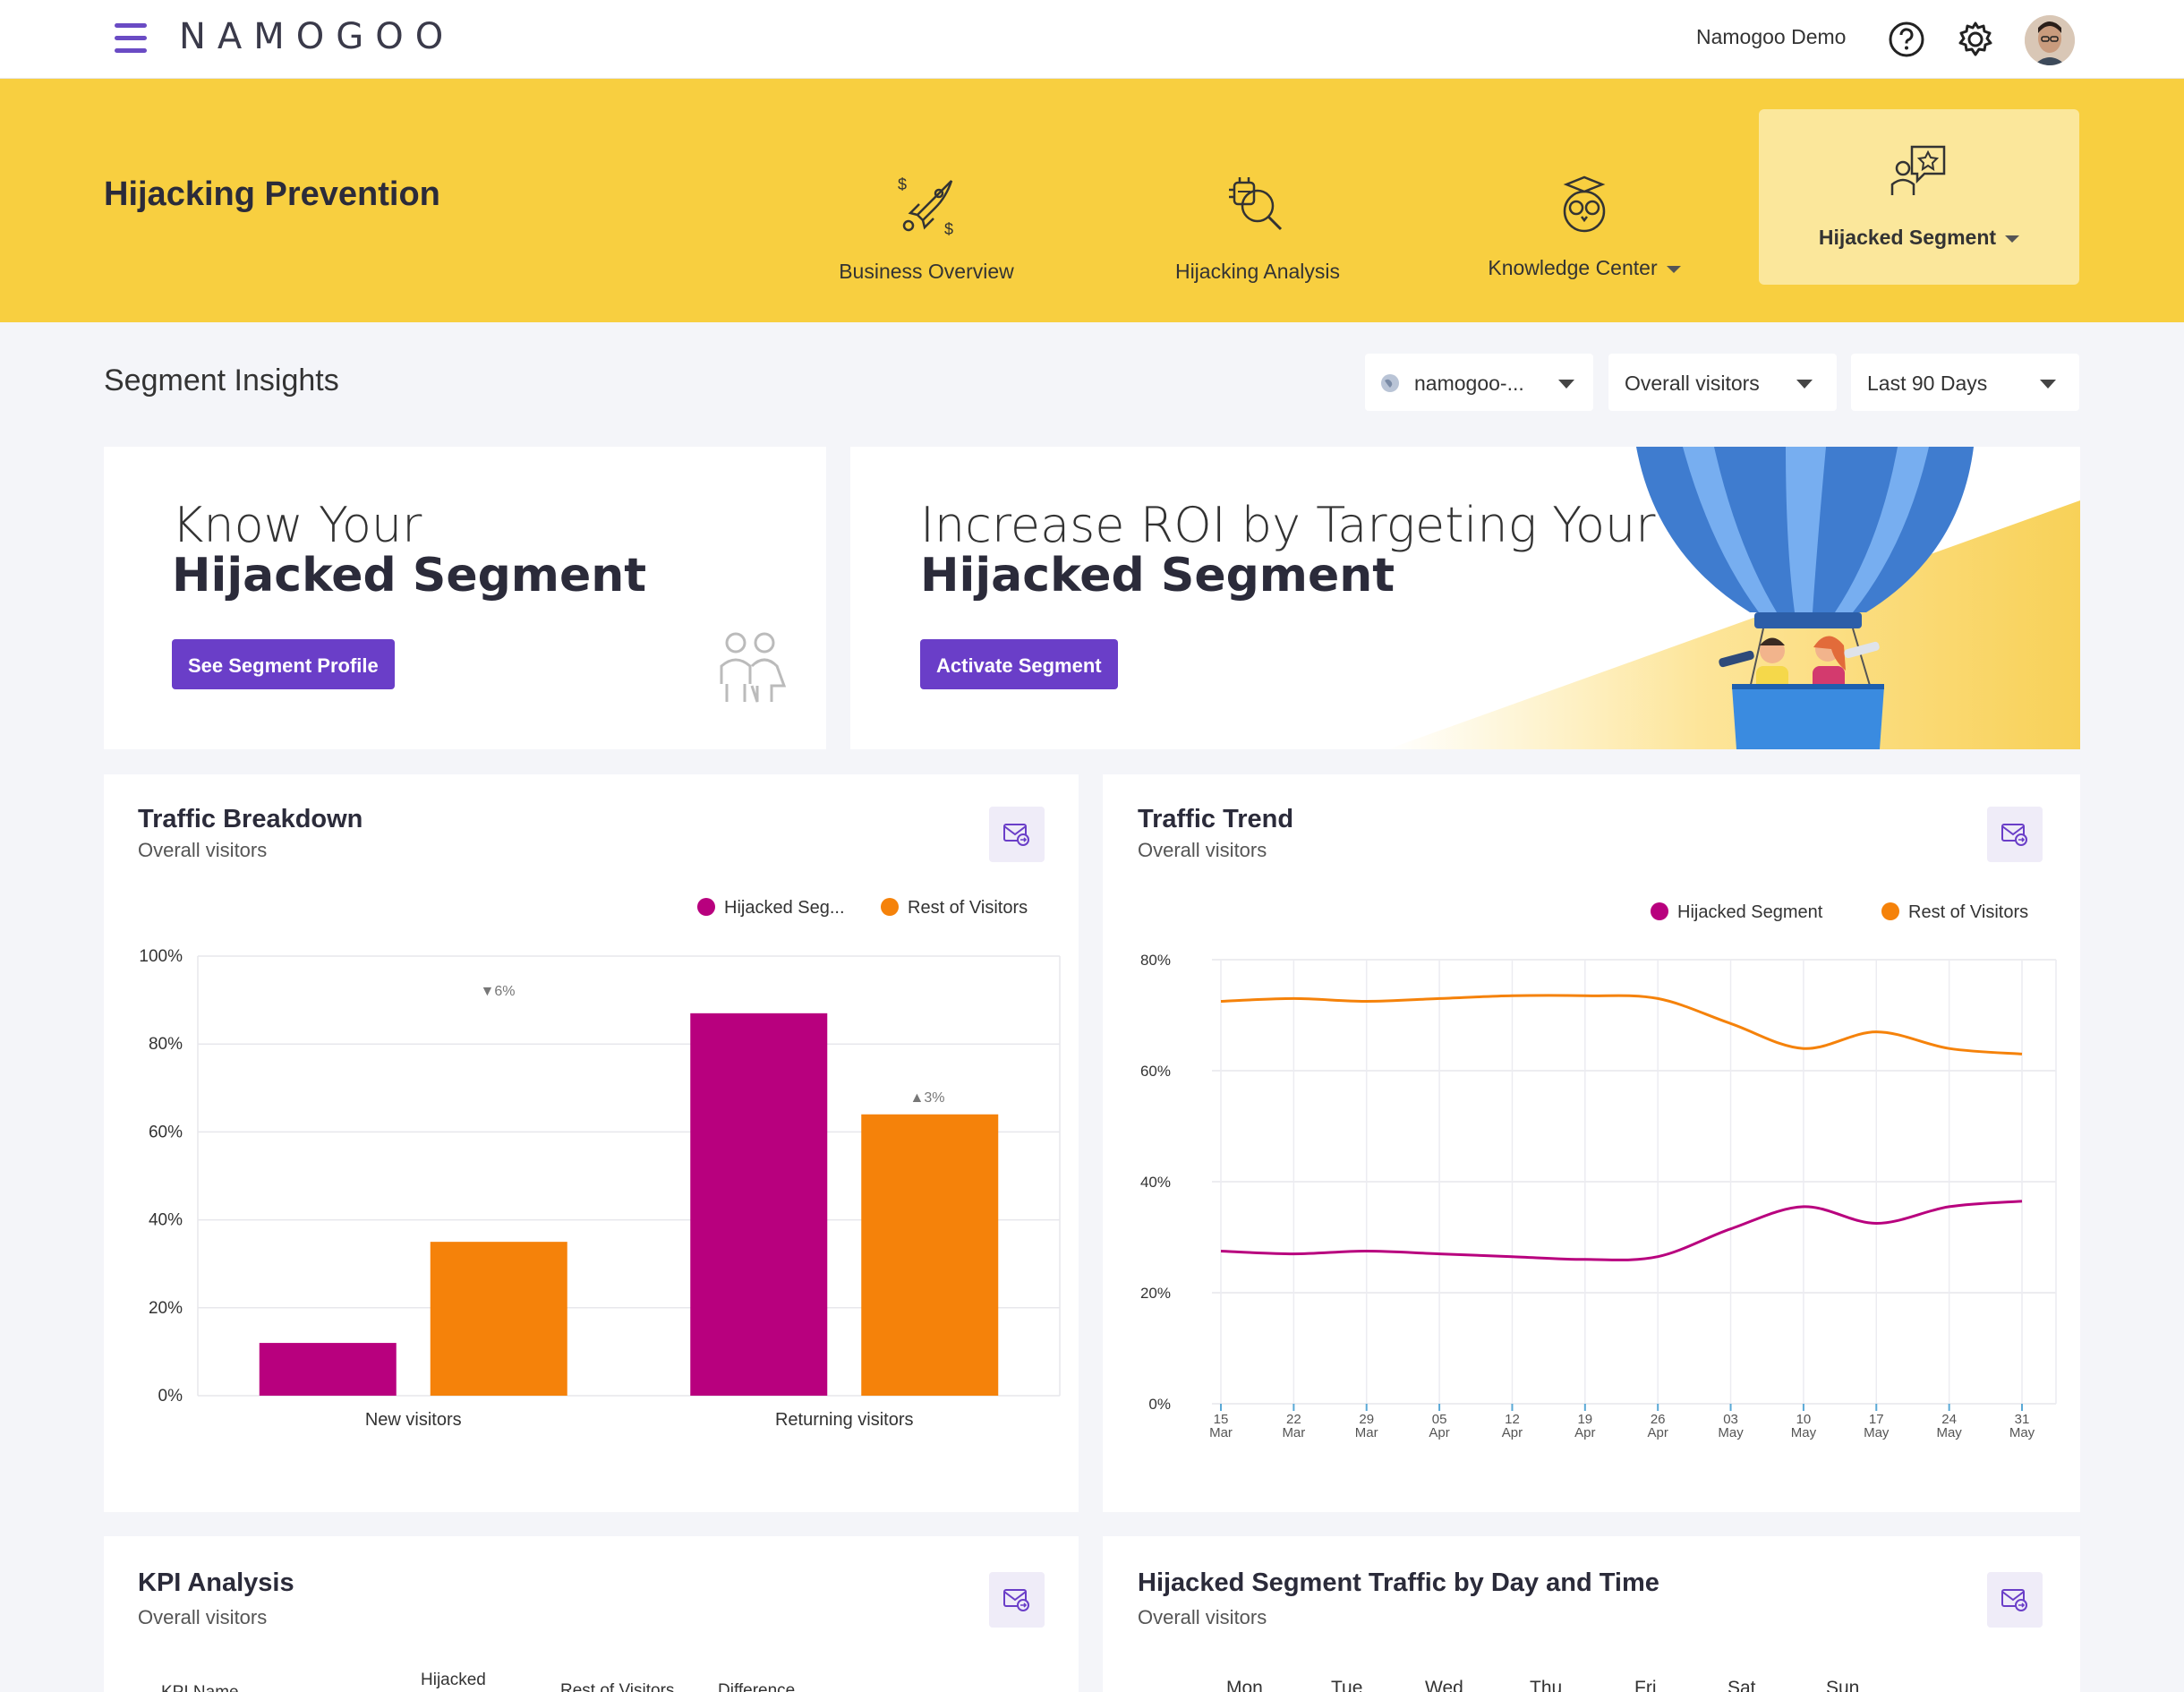 The image size is (2184, 1692). I want to click on owl-icon, so click(1584, 204).